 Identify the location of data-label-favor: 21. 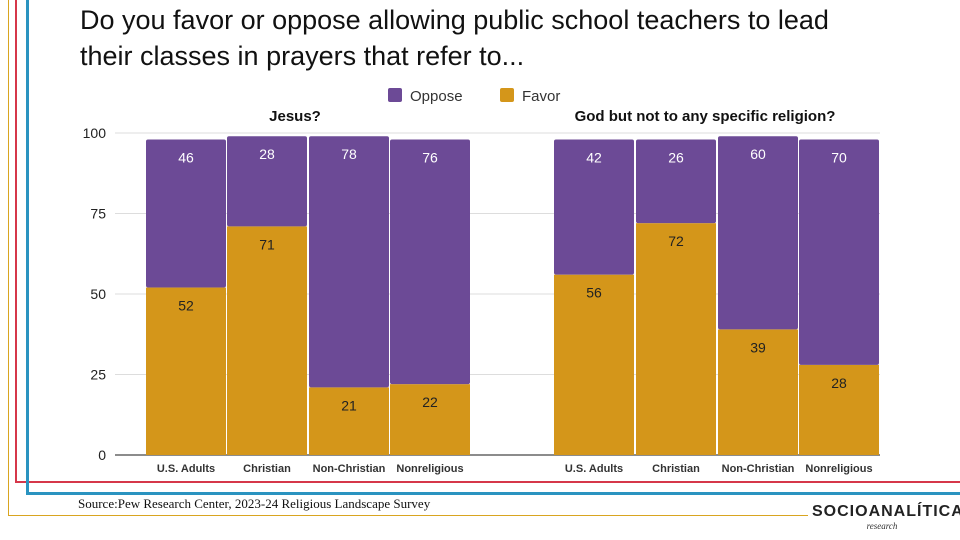
(349, 405).